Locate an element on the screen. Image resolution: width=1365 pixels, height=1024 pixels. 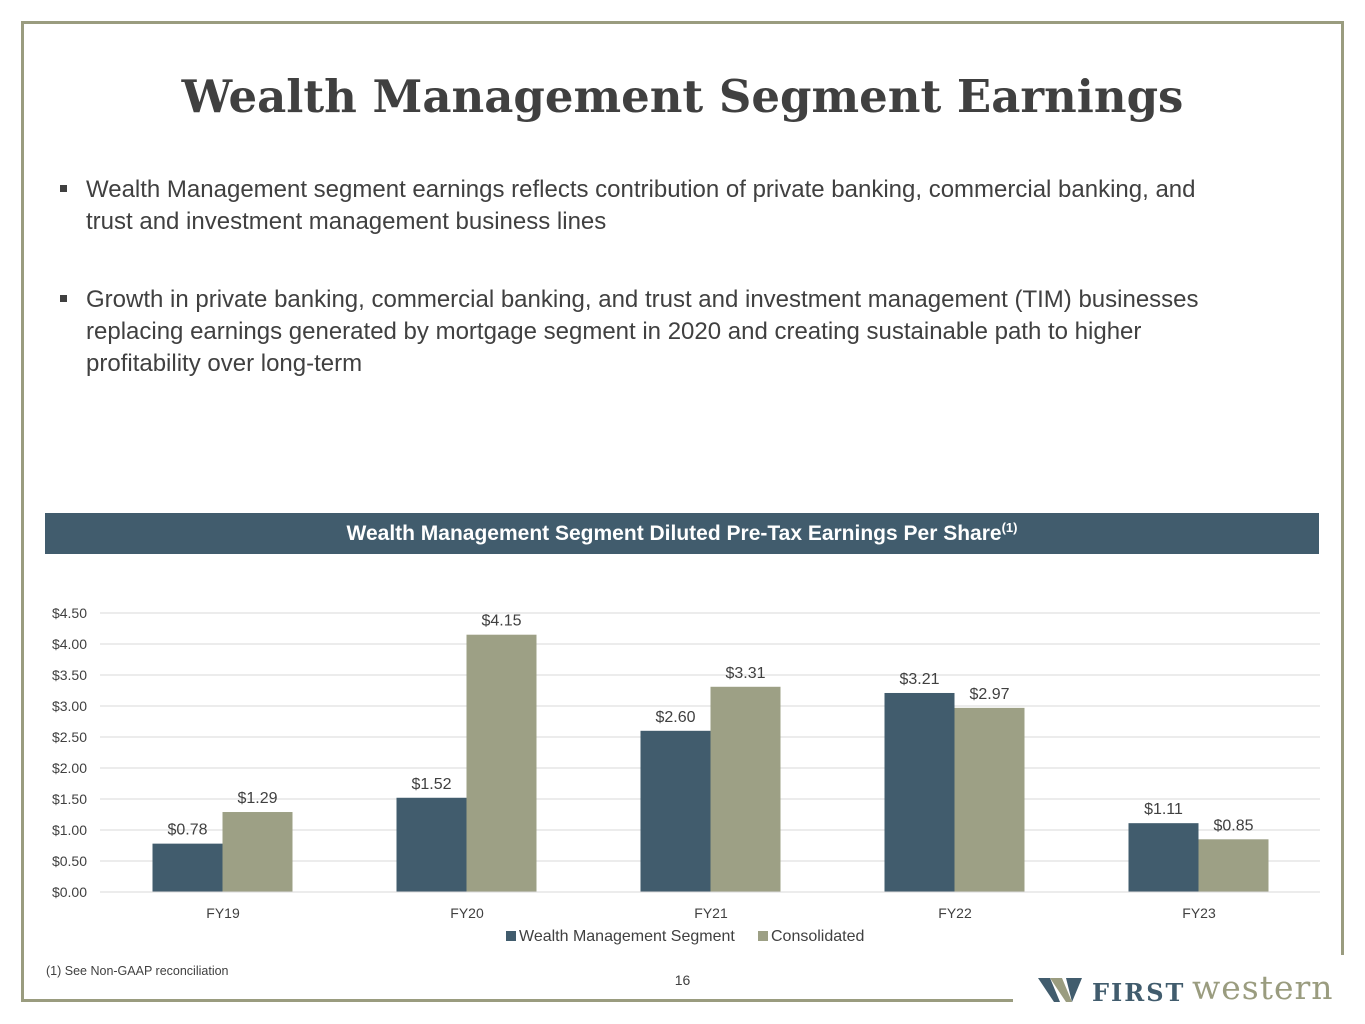
data-label: $4.15 is located at coordinates (501, 621).